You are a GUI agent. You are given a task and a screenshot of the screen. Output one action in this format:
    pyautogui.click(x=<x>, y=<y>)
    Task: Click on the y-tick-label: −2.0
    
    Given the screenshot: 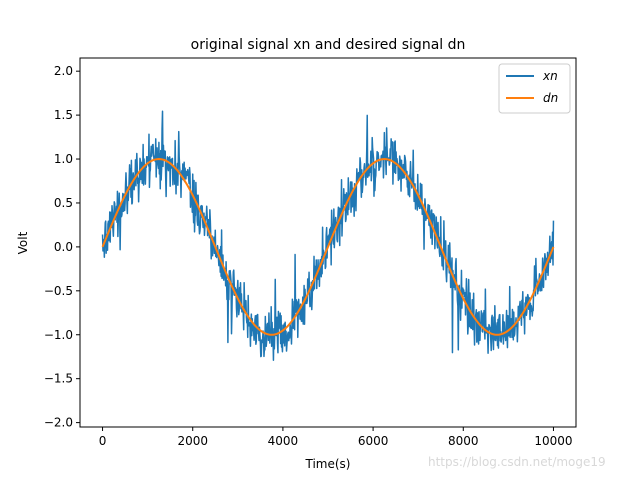 What is the action you would take?
    pyautogui.click(x=58, y=423)
    